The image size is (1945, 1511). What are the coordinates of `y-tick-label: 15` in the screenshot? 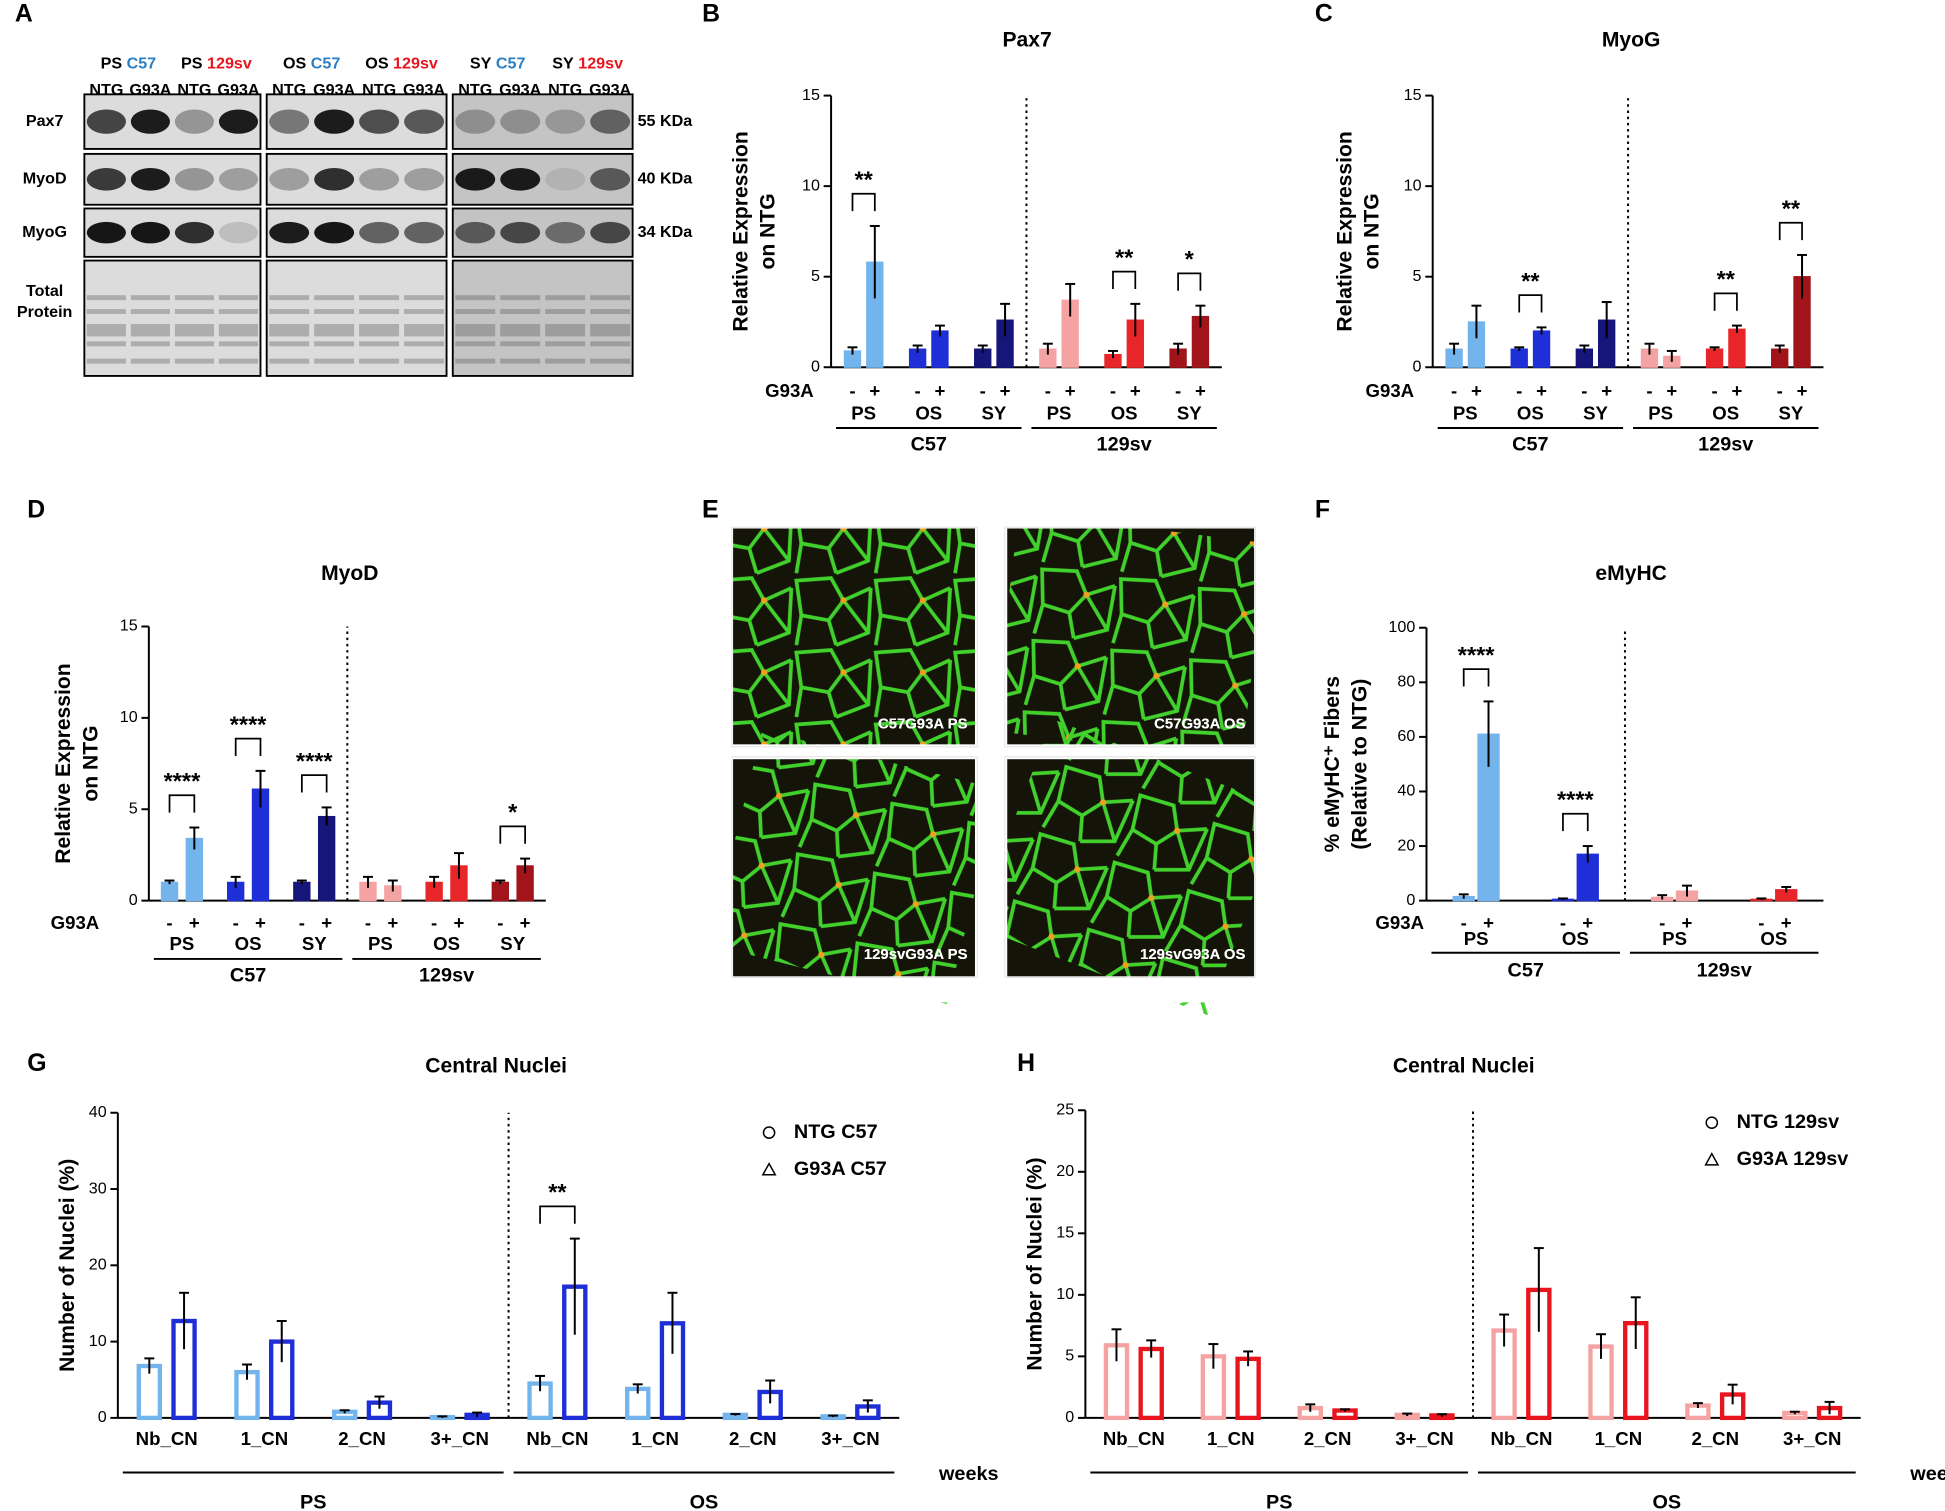 It's located at (811, 95).